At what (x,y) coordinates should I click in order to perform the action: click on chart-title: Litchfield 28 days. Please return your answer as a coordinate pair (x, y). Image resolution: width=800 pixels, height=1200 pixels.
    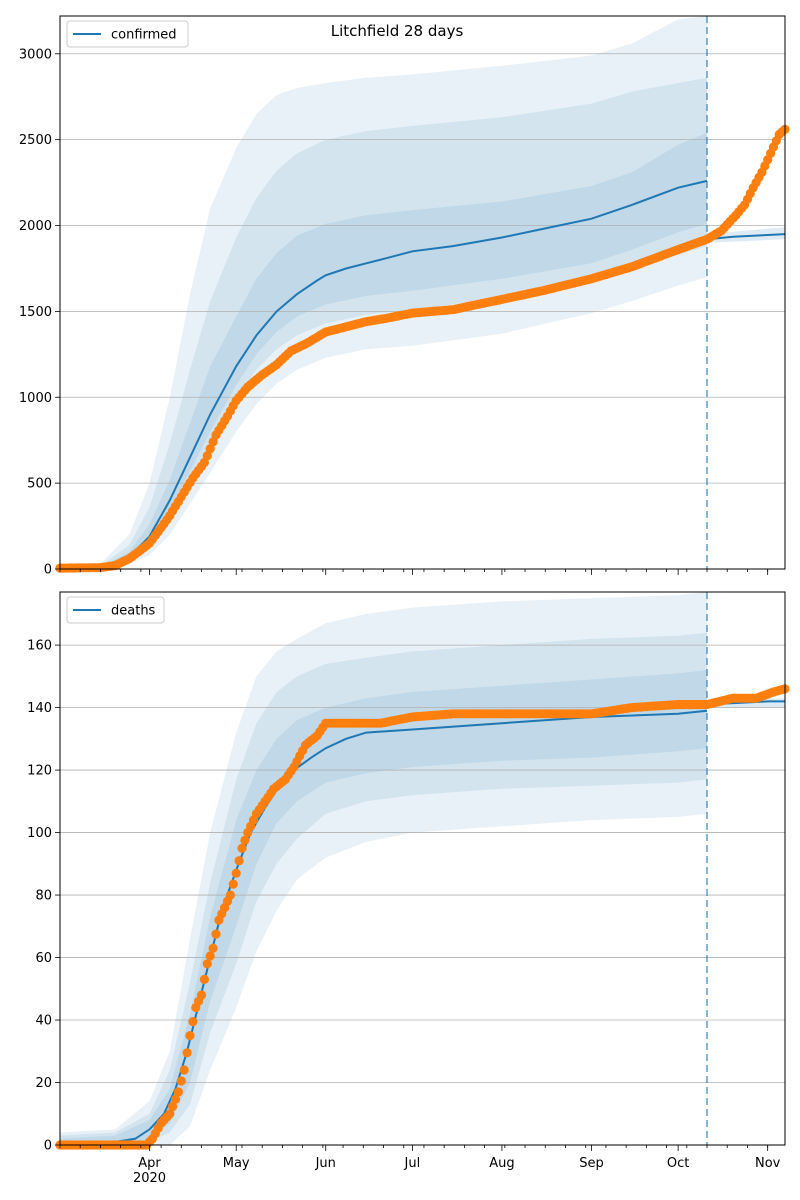
    Looking at the image, I should click on (397, 31).